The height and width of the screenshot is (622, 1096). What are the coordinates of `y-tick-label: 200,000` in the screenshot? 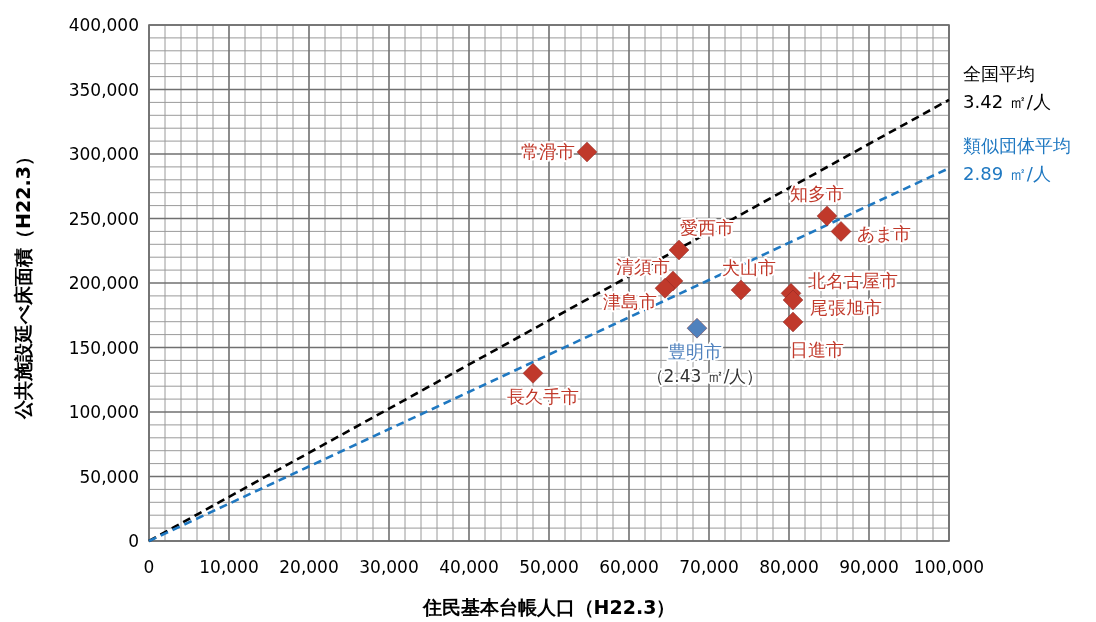 It's located at (103, 283).